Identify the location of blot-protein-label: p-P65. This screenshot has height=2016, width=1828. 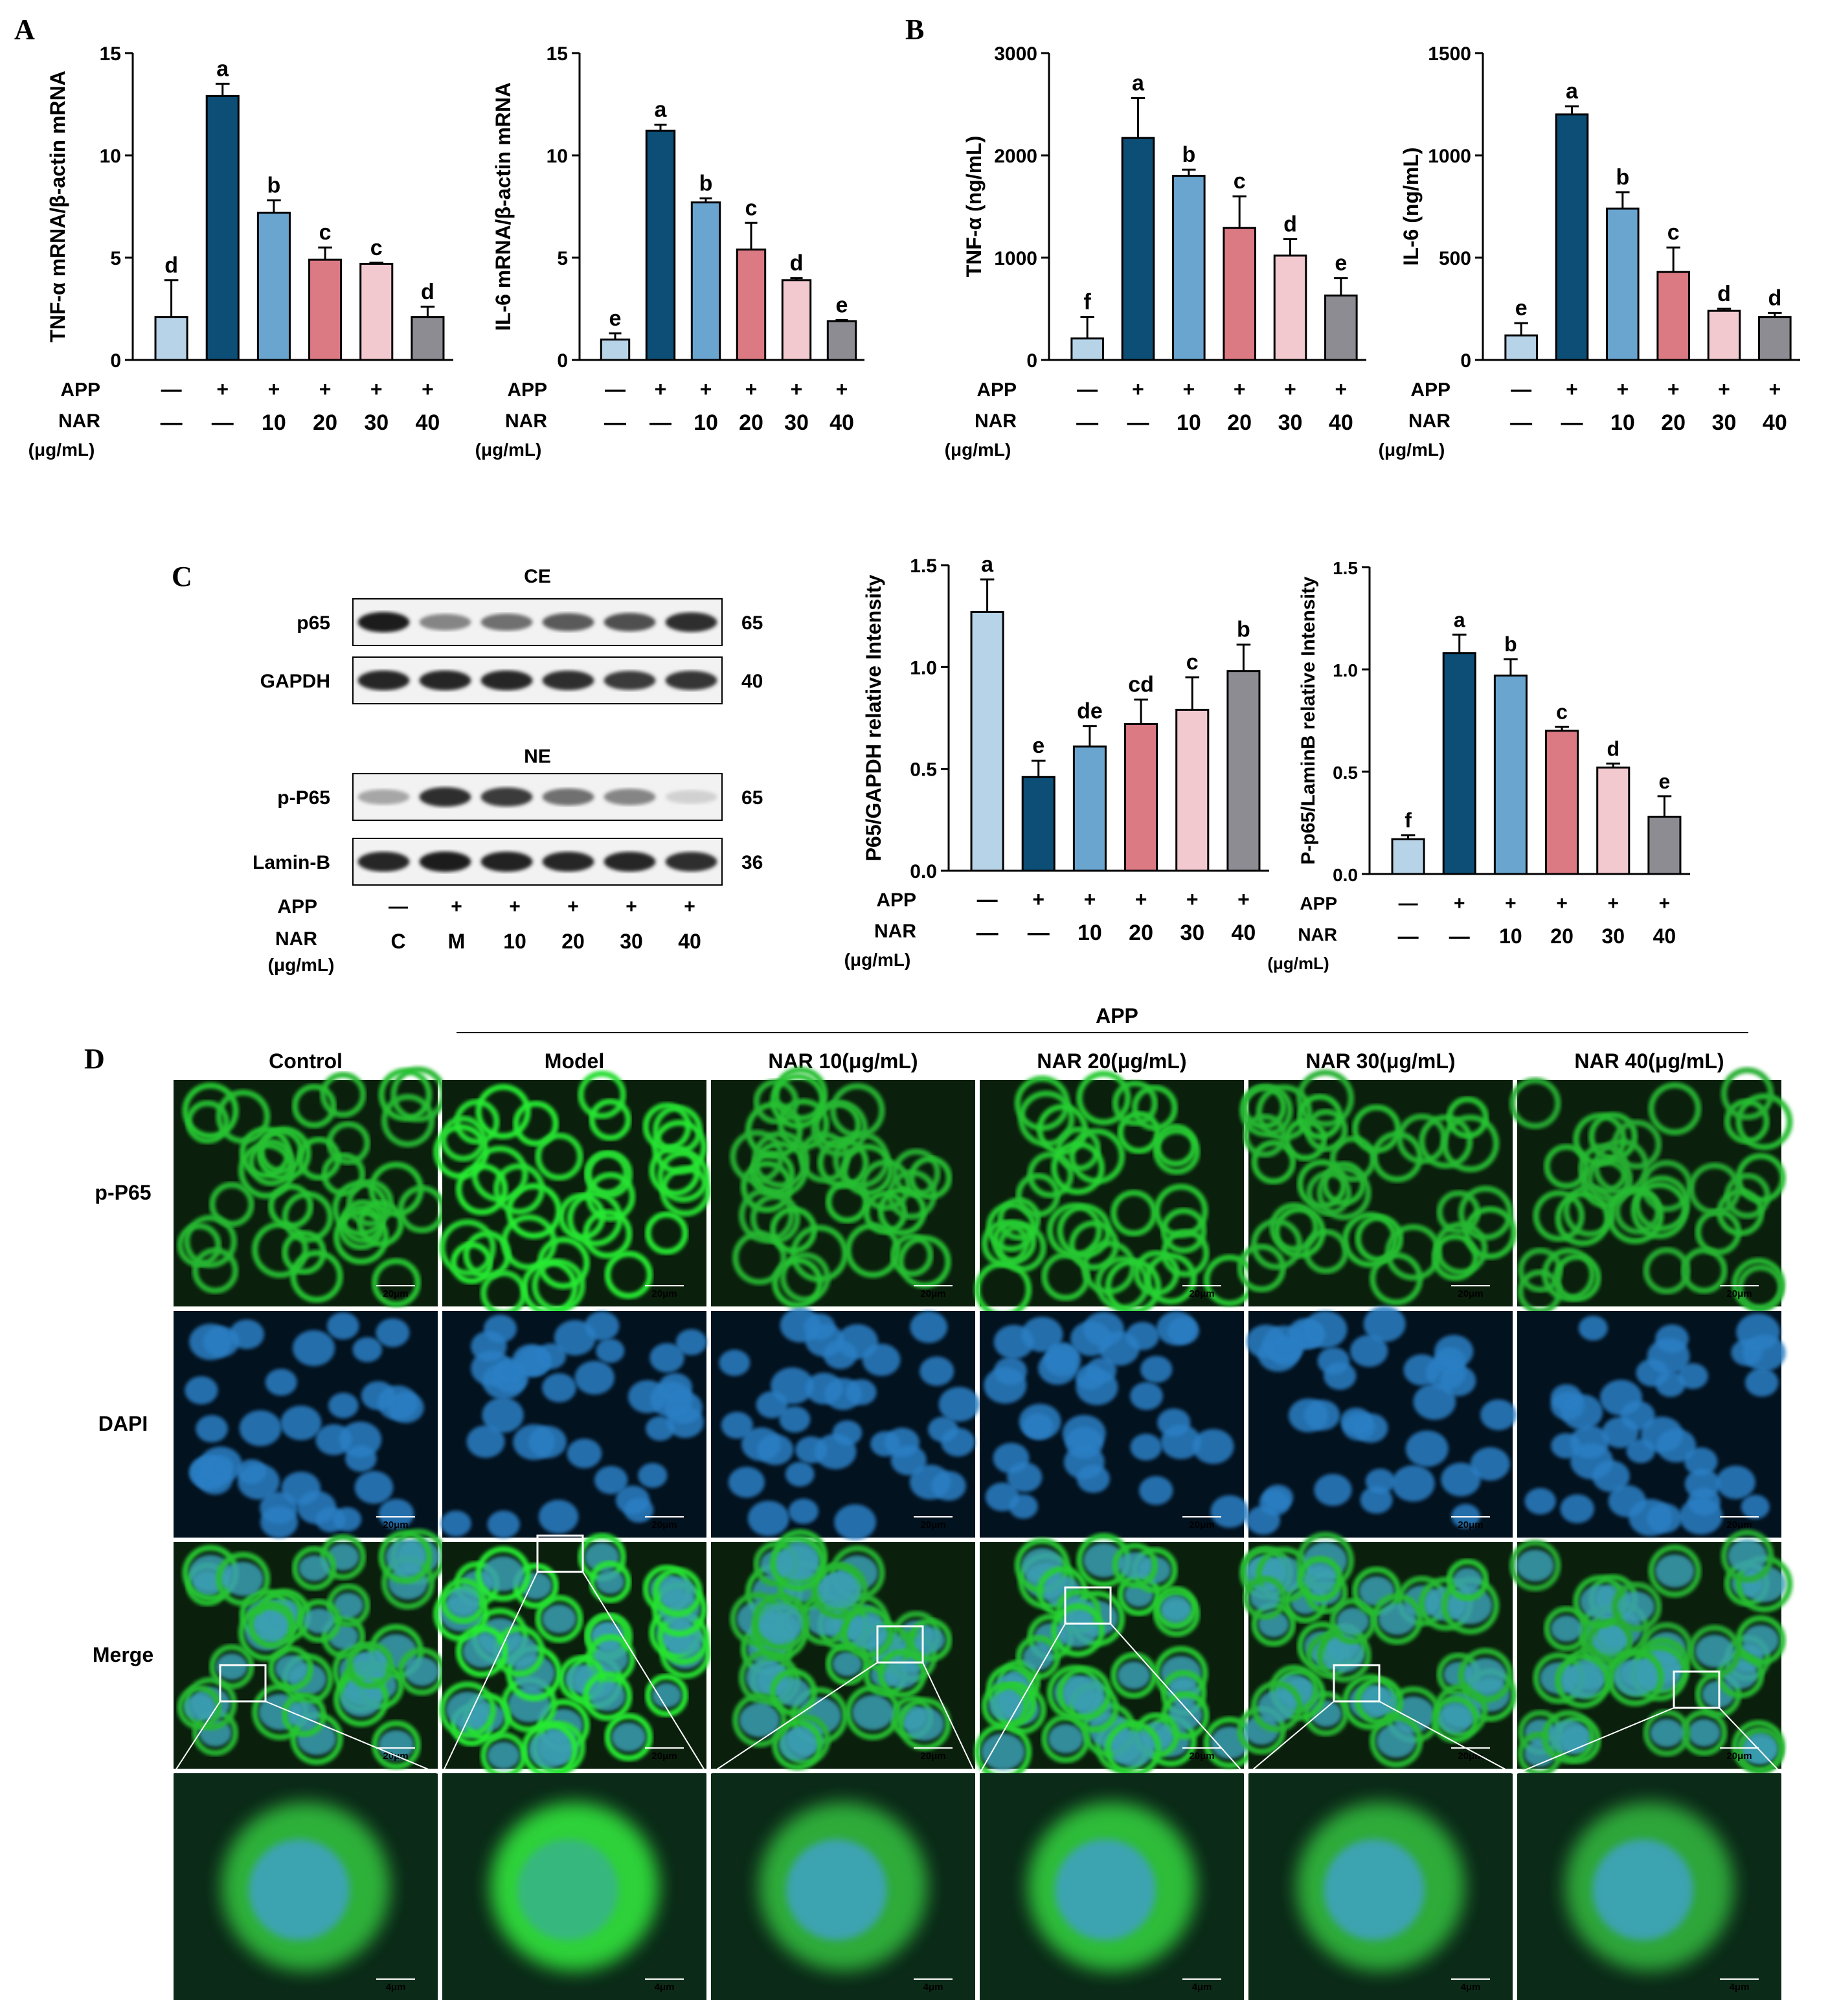
(303, 798).